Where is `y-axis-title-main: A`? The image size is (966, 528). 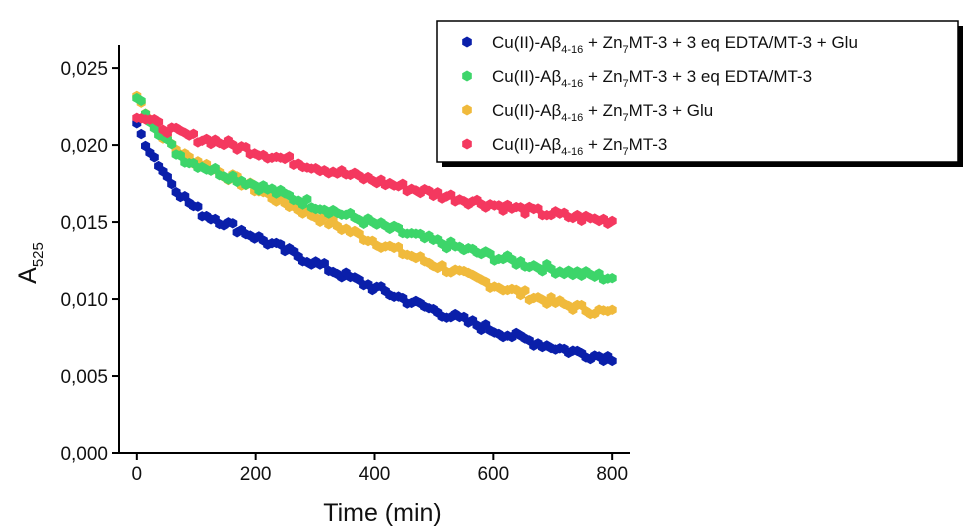 y-axis-title-main: A is located at coordinates (28, 275).